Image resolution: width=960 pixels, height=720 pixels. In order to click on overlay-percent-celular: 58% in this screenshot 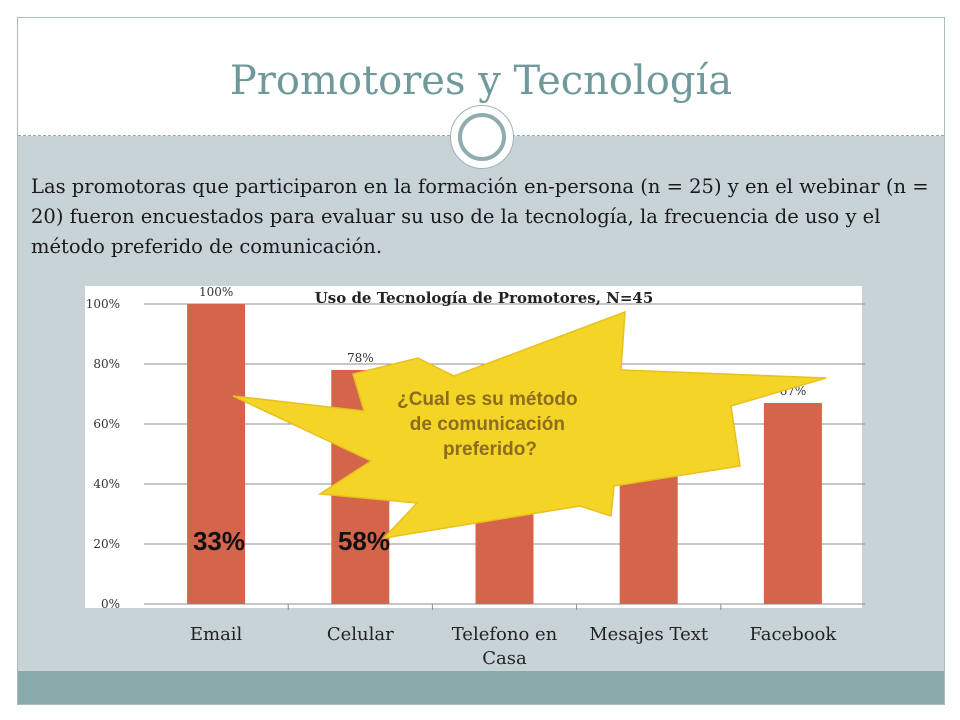, I will do `click(364, 541)`.